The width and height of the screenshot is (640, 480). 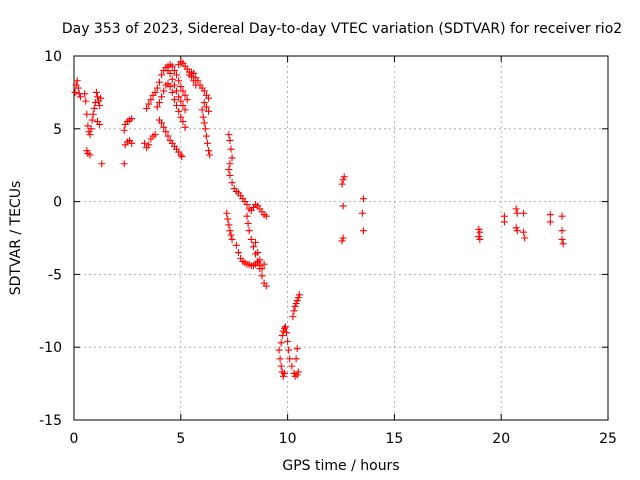 What do you see at coordinates (501, 439) in the screenshot?
I see `x-tick-label: 20` at bounding box center [501, 439].